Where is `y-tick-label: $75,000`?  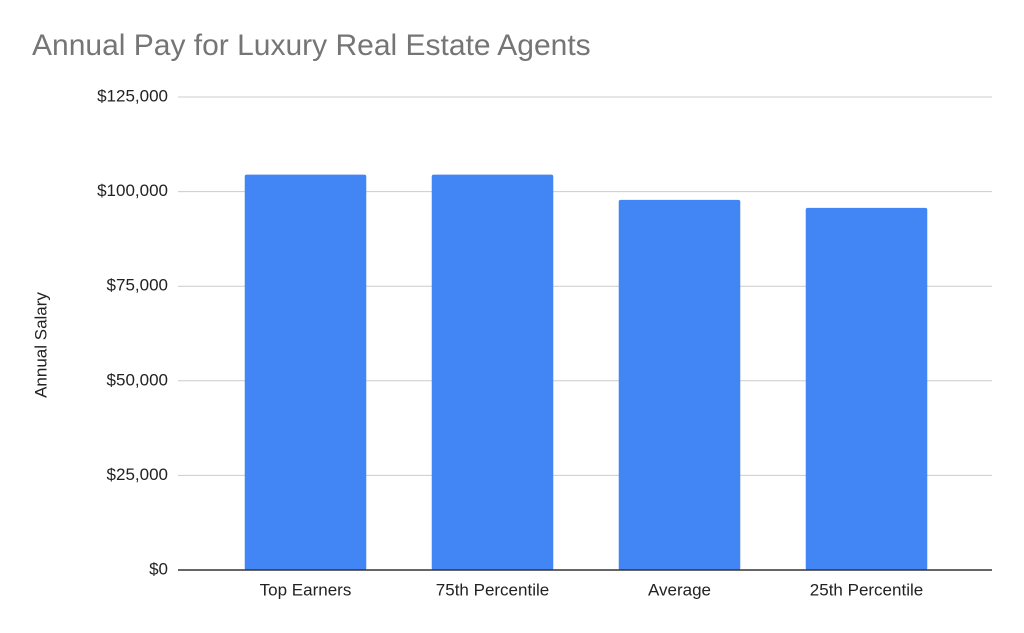
y-tick-label: $75,000 is located at coordinates (137, 285).